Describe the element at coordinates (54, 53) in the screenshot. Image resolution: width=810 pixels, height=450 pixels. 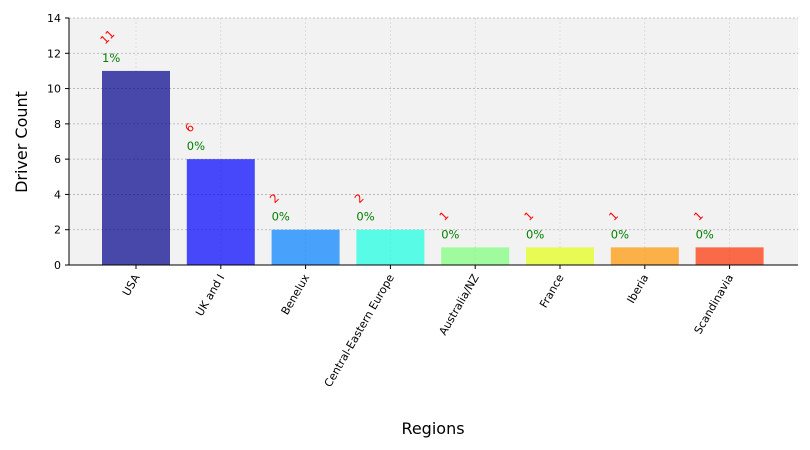
I see `y-tick-label: 12` at that location.